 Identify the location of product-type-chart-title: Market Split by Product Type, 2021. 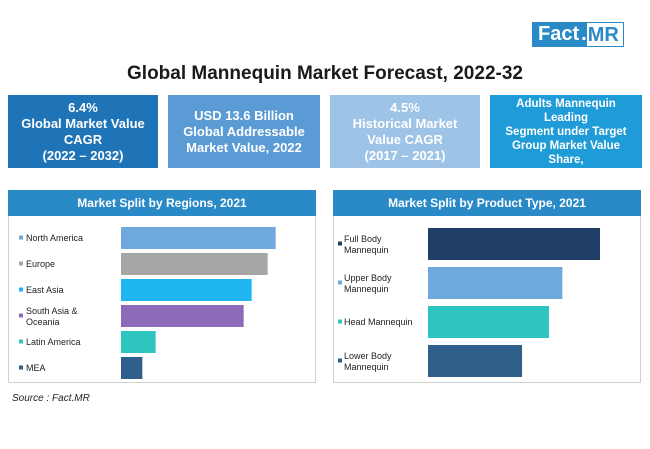
(487, 203).